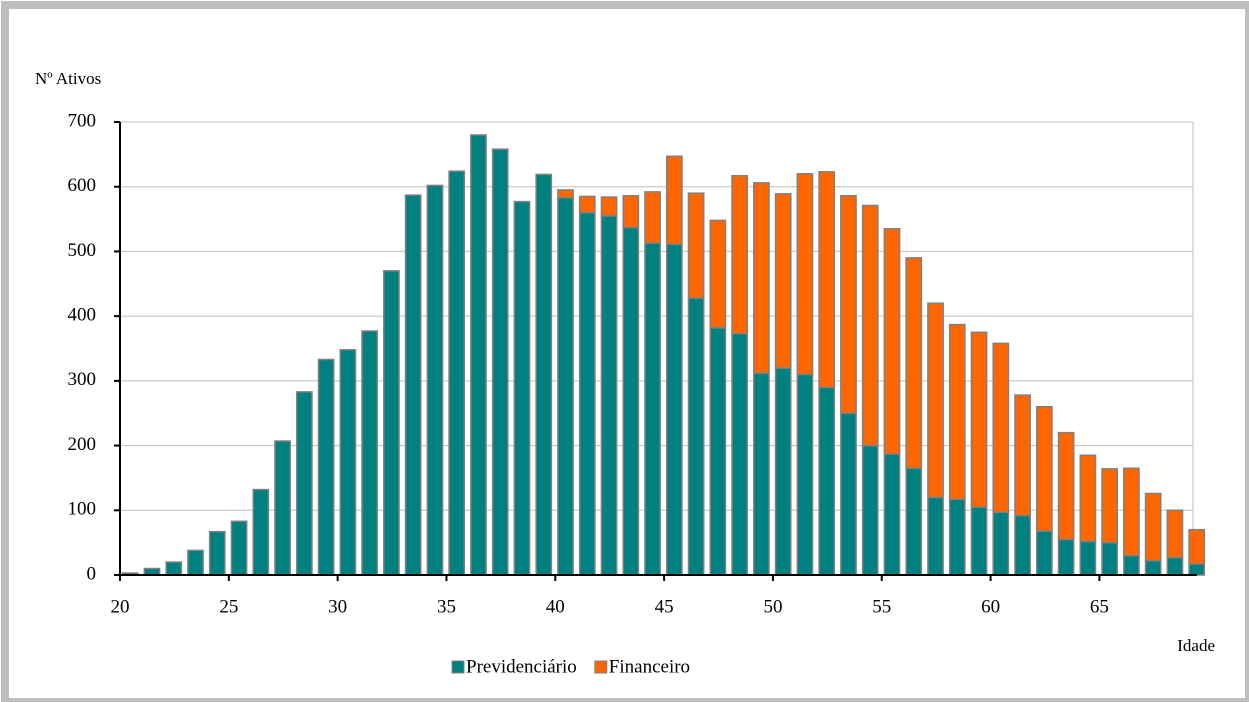 The image size is (1249, 702). Describe the element at coordinates (92, 573) in the screenshot. I see `y-tick-label: 0` at that location.